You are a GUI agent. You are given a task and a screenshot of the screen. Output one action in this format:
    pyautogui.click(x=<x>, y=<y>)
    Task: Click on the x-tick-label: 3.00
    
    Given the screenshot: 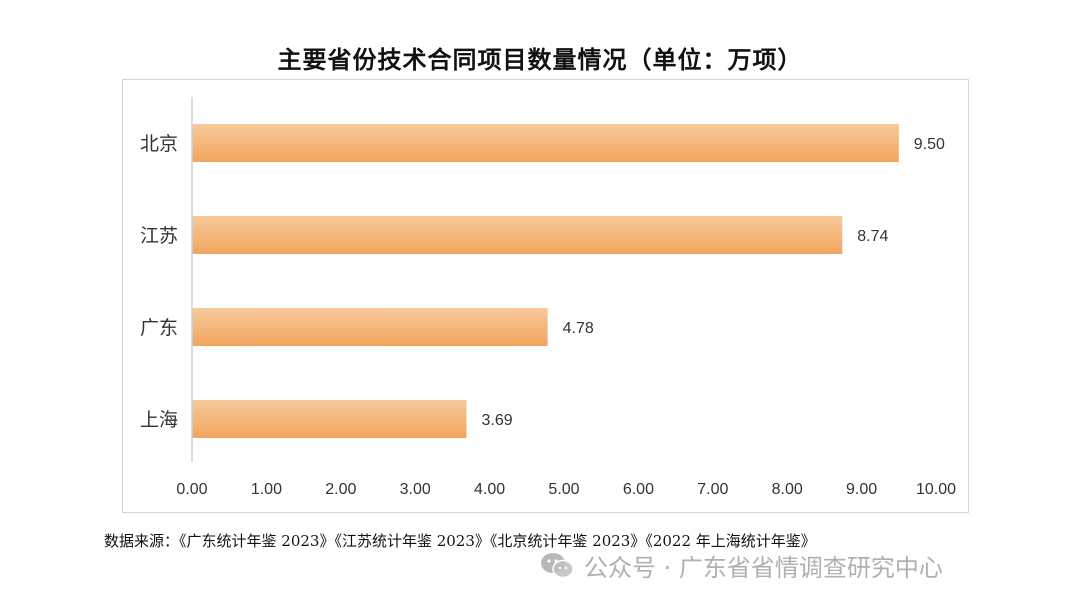 What is the action you would take?
    pyautogui.click(x=415, y=489)
    